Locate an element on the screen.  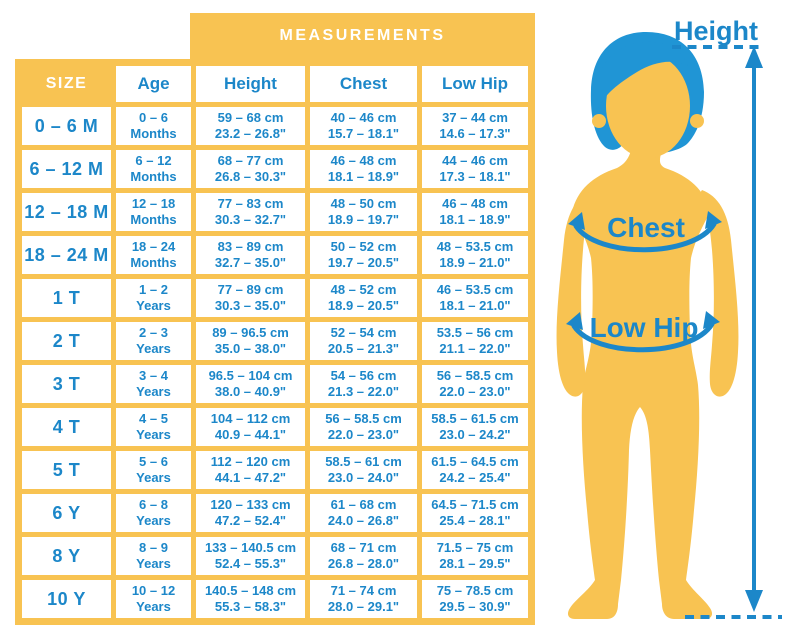
size-cell: 10 Y is located at coordinates (66, 599).